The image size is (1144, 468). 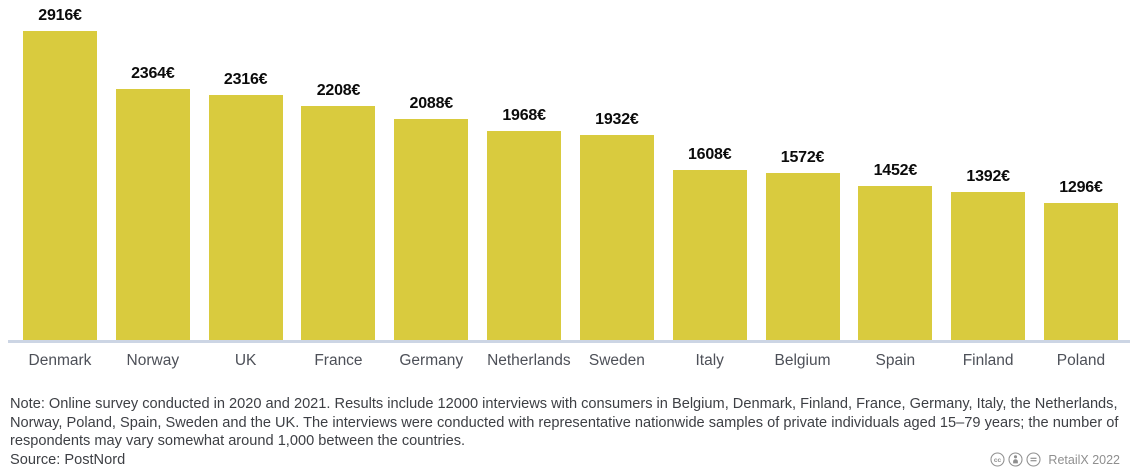 I want to click on bar-value-label: 2088€, so click(x=431, y=103).